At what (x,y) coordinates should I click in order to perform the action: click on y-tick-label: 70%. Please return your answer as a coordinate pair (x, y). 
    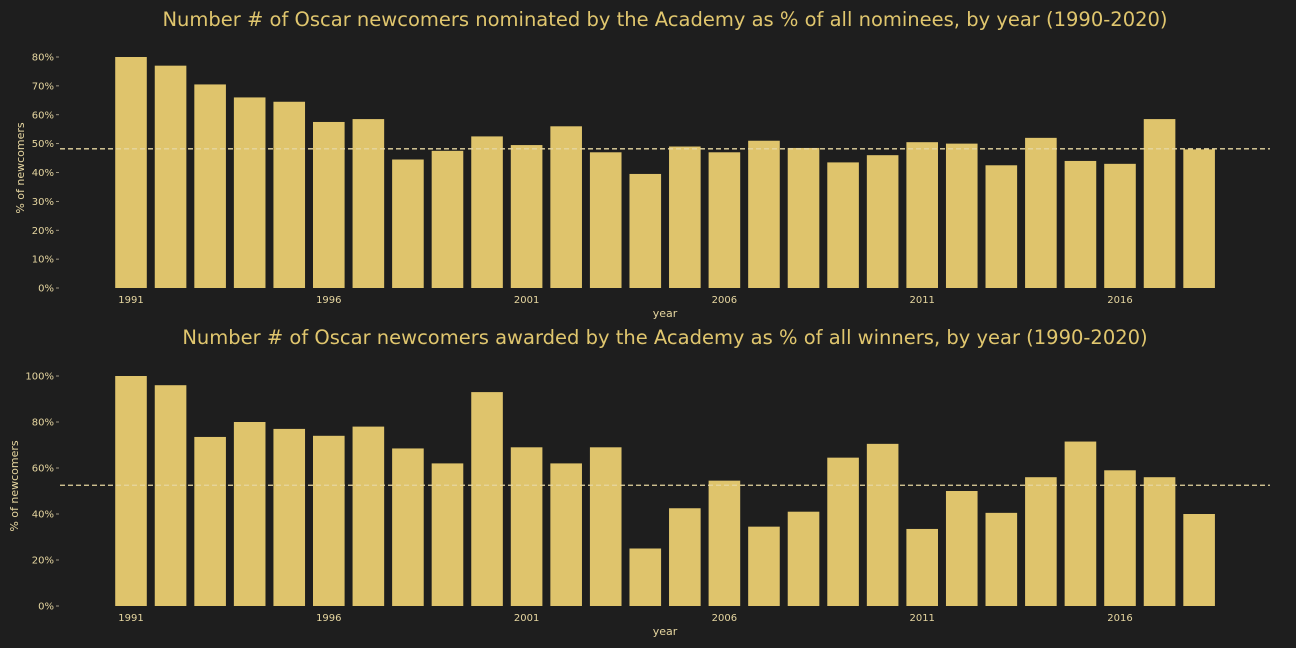
    Looking at the image, I should click on (43, 86).